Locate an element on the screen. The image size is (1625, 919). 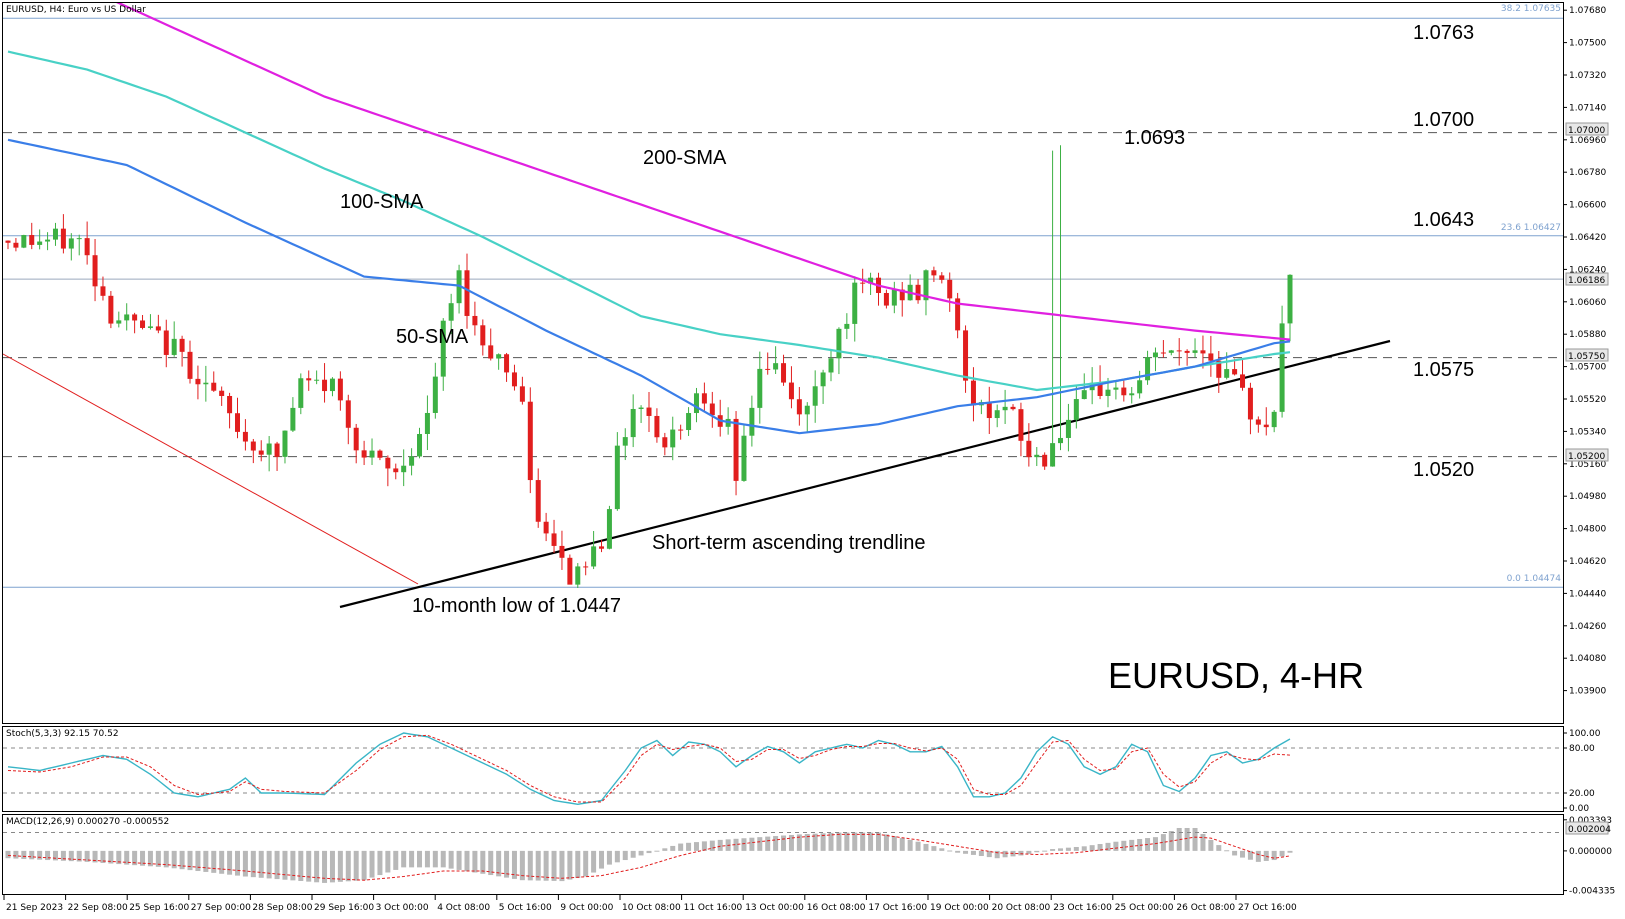
price-tick-label: 1.05880 is located at coordinates (1587, 335).